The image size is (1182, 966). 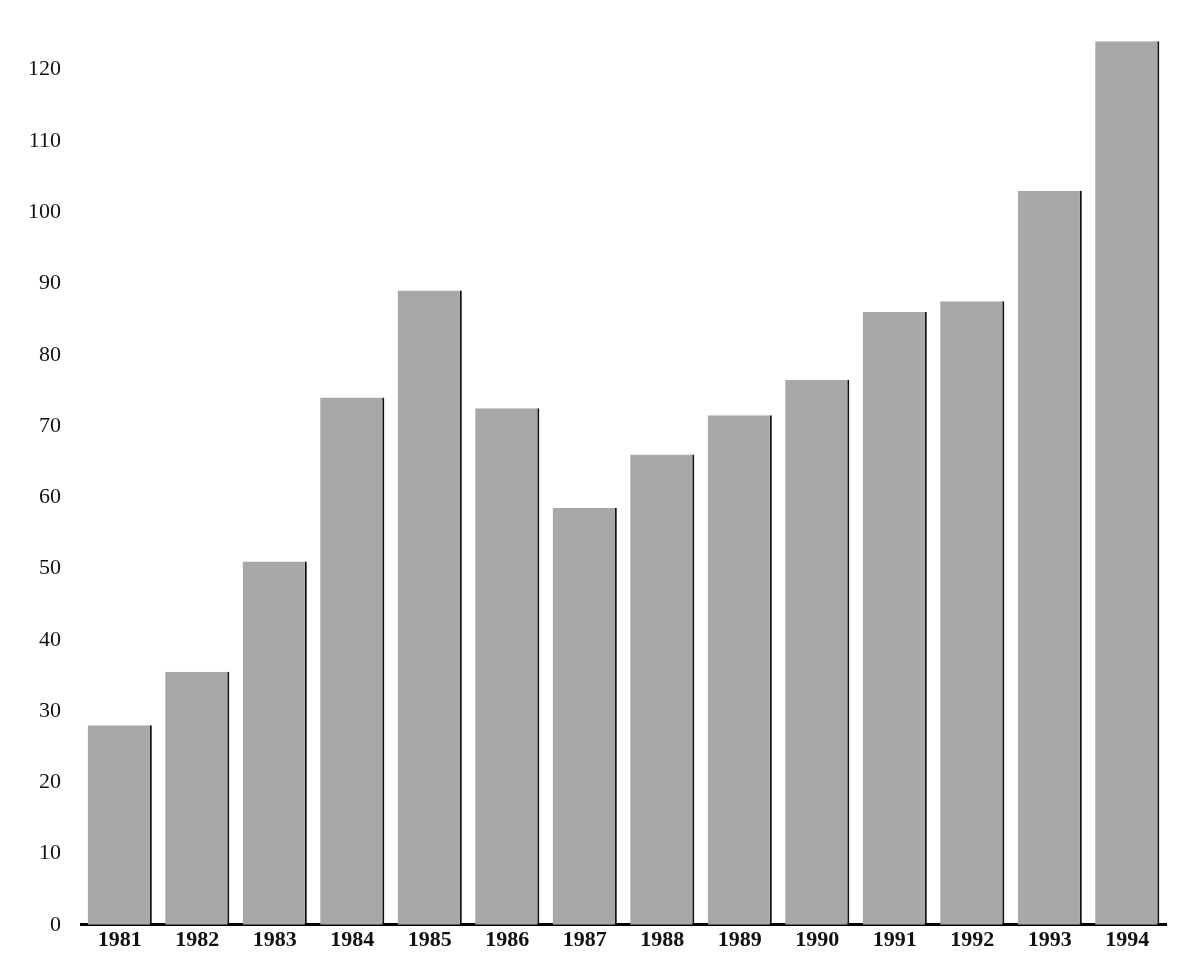 I want to click on y-tick-label: 20, so click(x=50, y=781).